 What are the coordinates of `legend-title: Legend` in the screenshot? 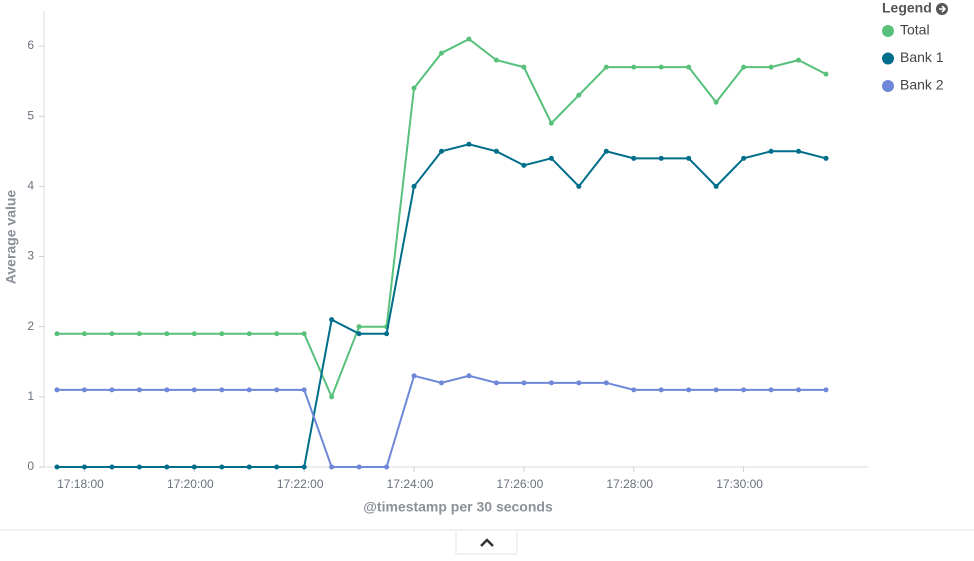 It's located at (907, 8).